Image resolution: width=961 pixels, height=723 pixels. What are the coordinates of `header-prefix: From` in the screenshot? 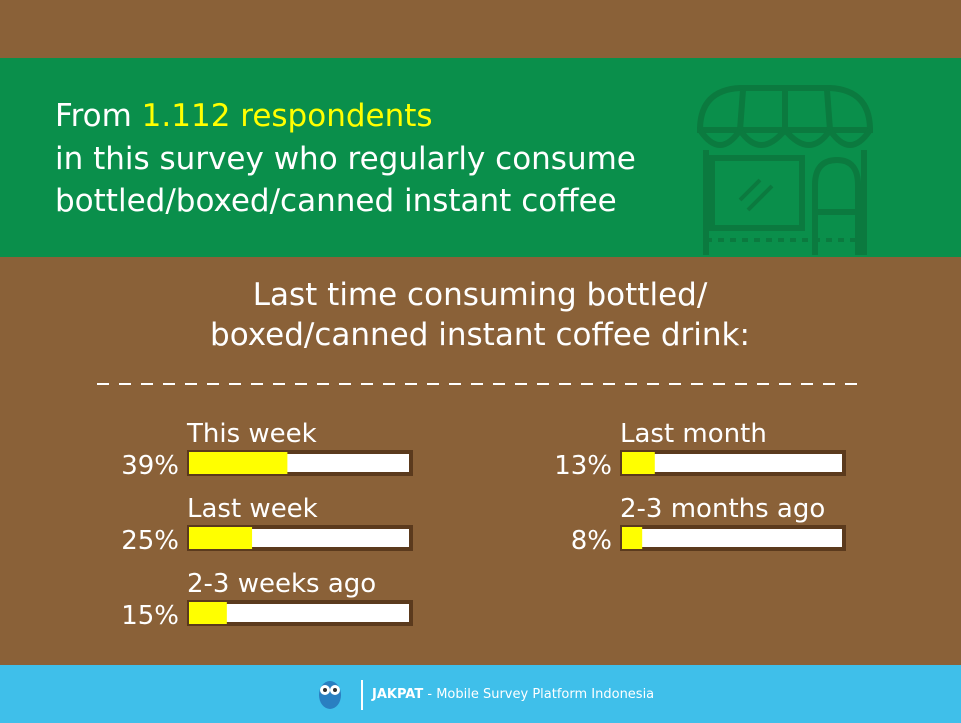 It's located at (93, 116).